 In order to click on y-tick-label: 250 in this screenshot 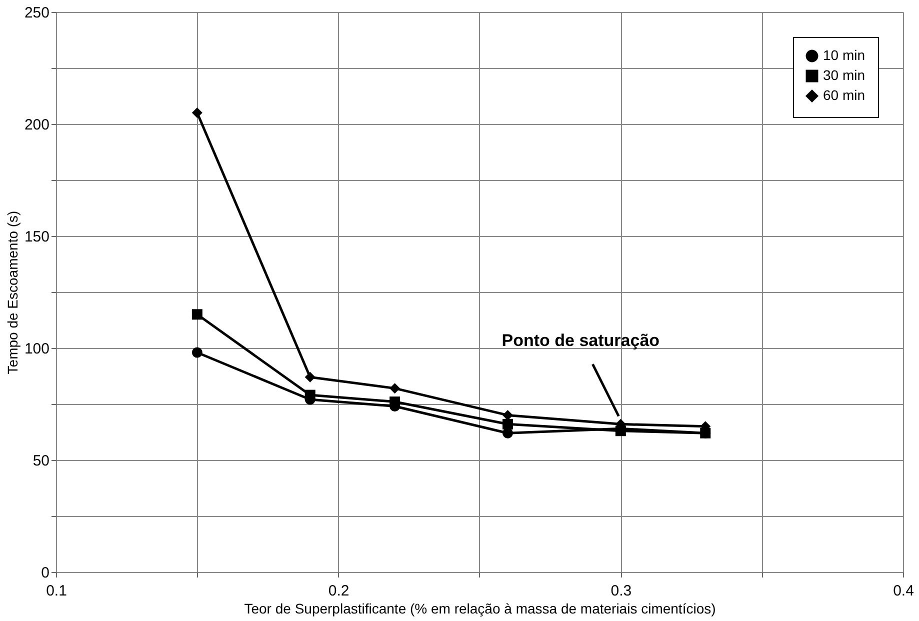, I will do `click(37, 13)`.